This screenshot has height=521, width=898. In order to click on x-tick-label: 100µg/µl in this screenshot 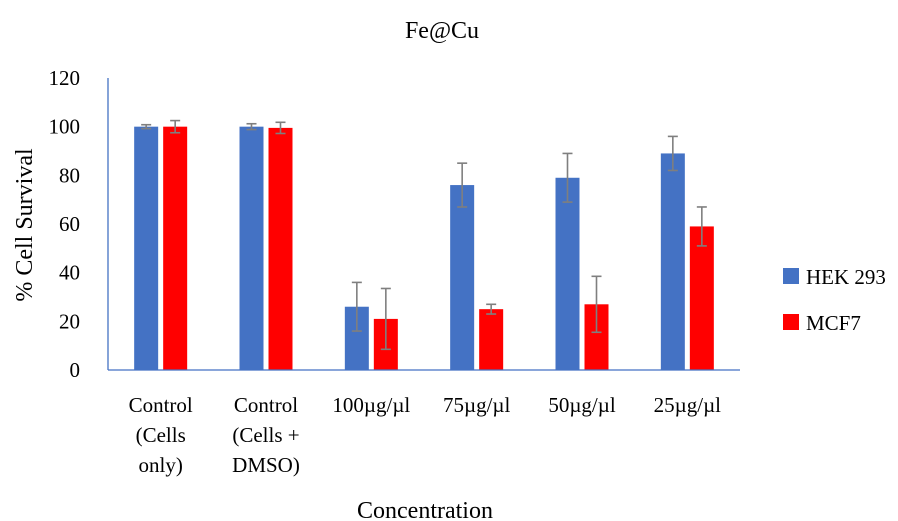, I will do `click(371, 405)`.